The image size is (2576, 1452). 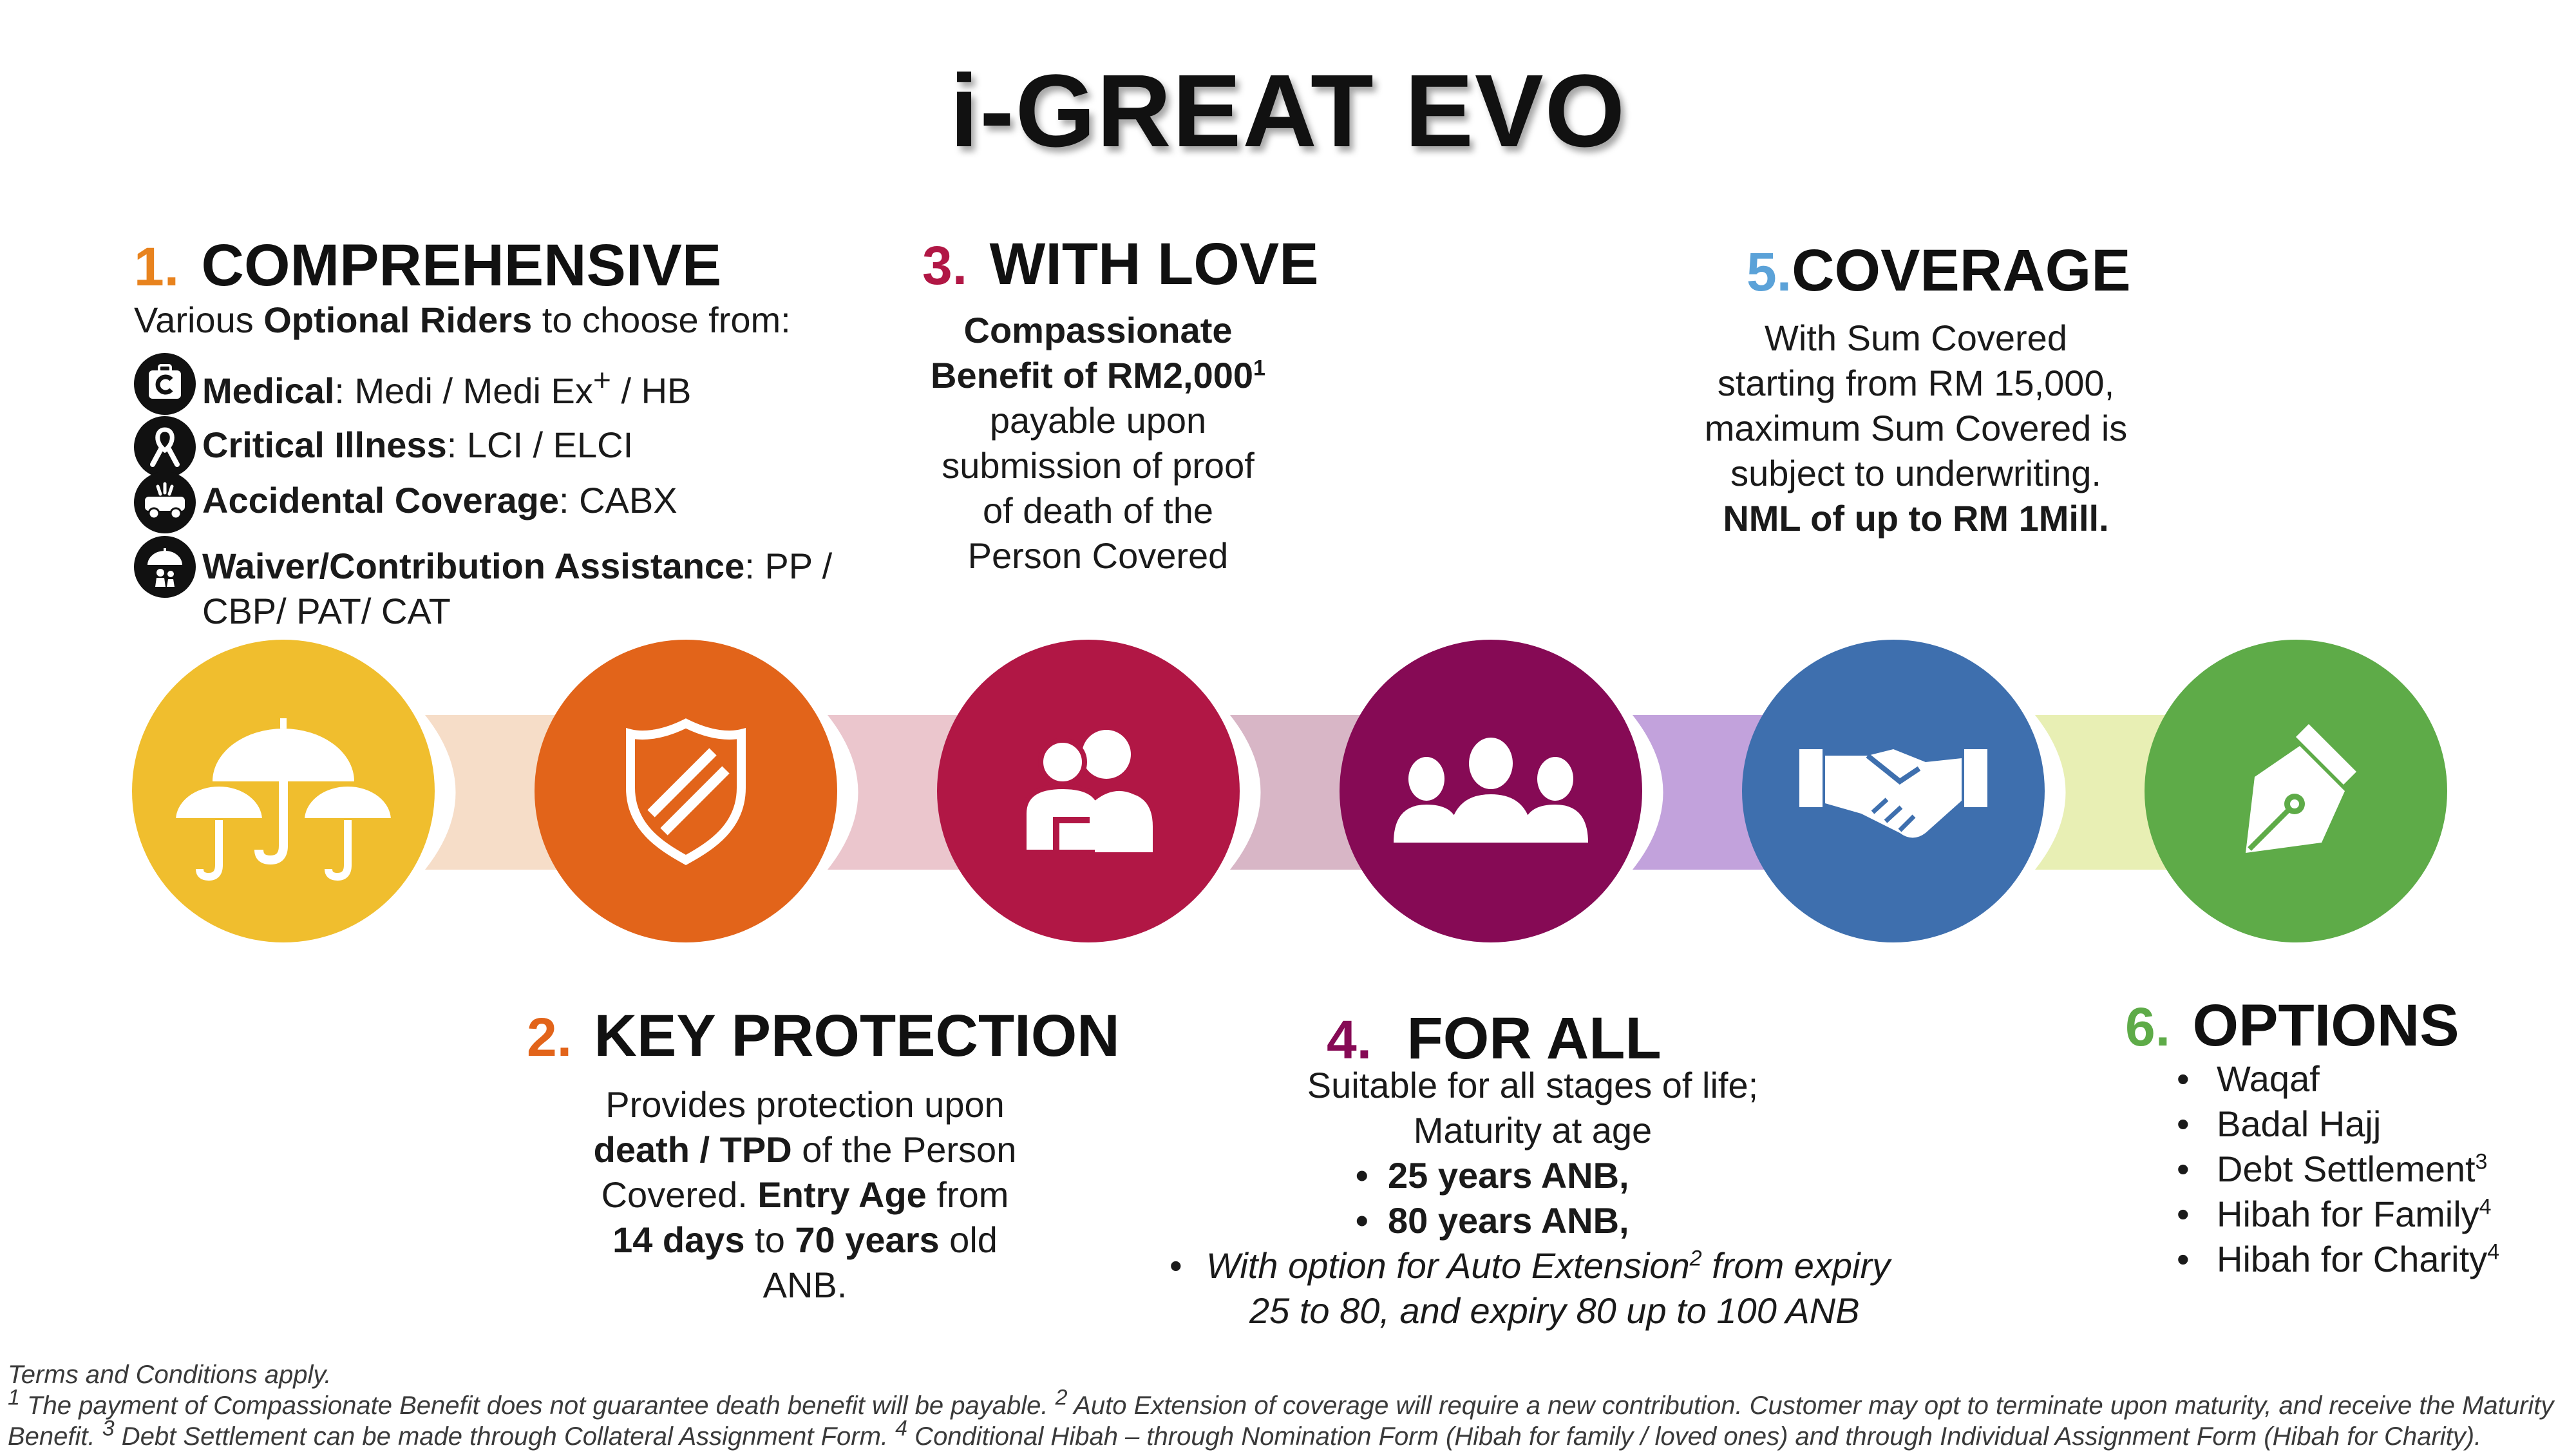 What do you see at coordinates (842, 1194) in the screenshot?
I see `text-bold: Entry Age` at bounding box center [842, 1194].